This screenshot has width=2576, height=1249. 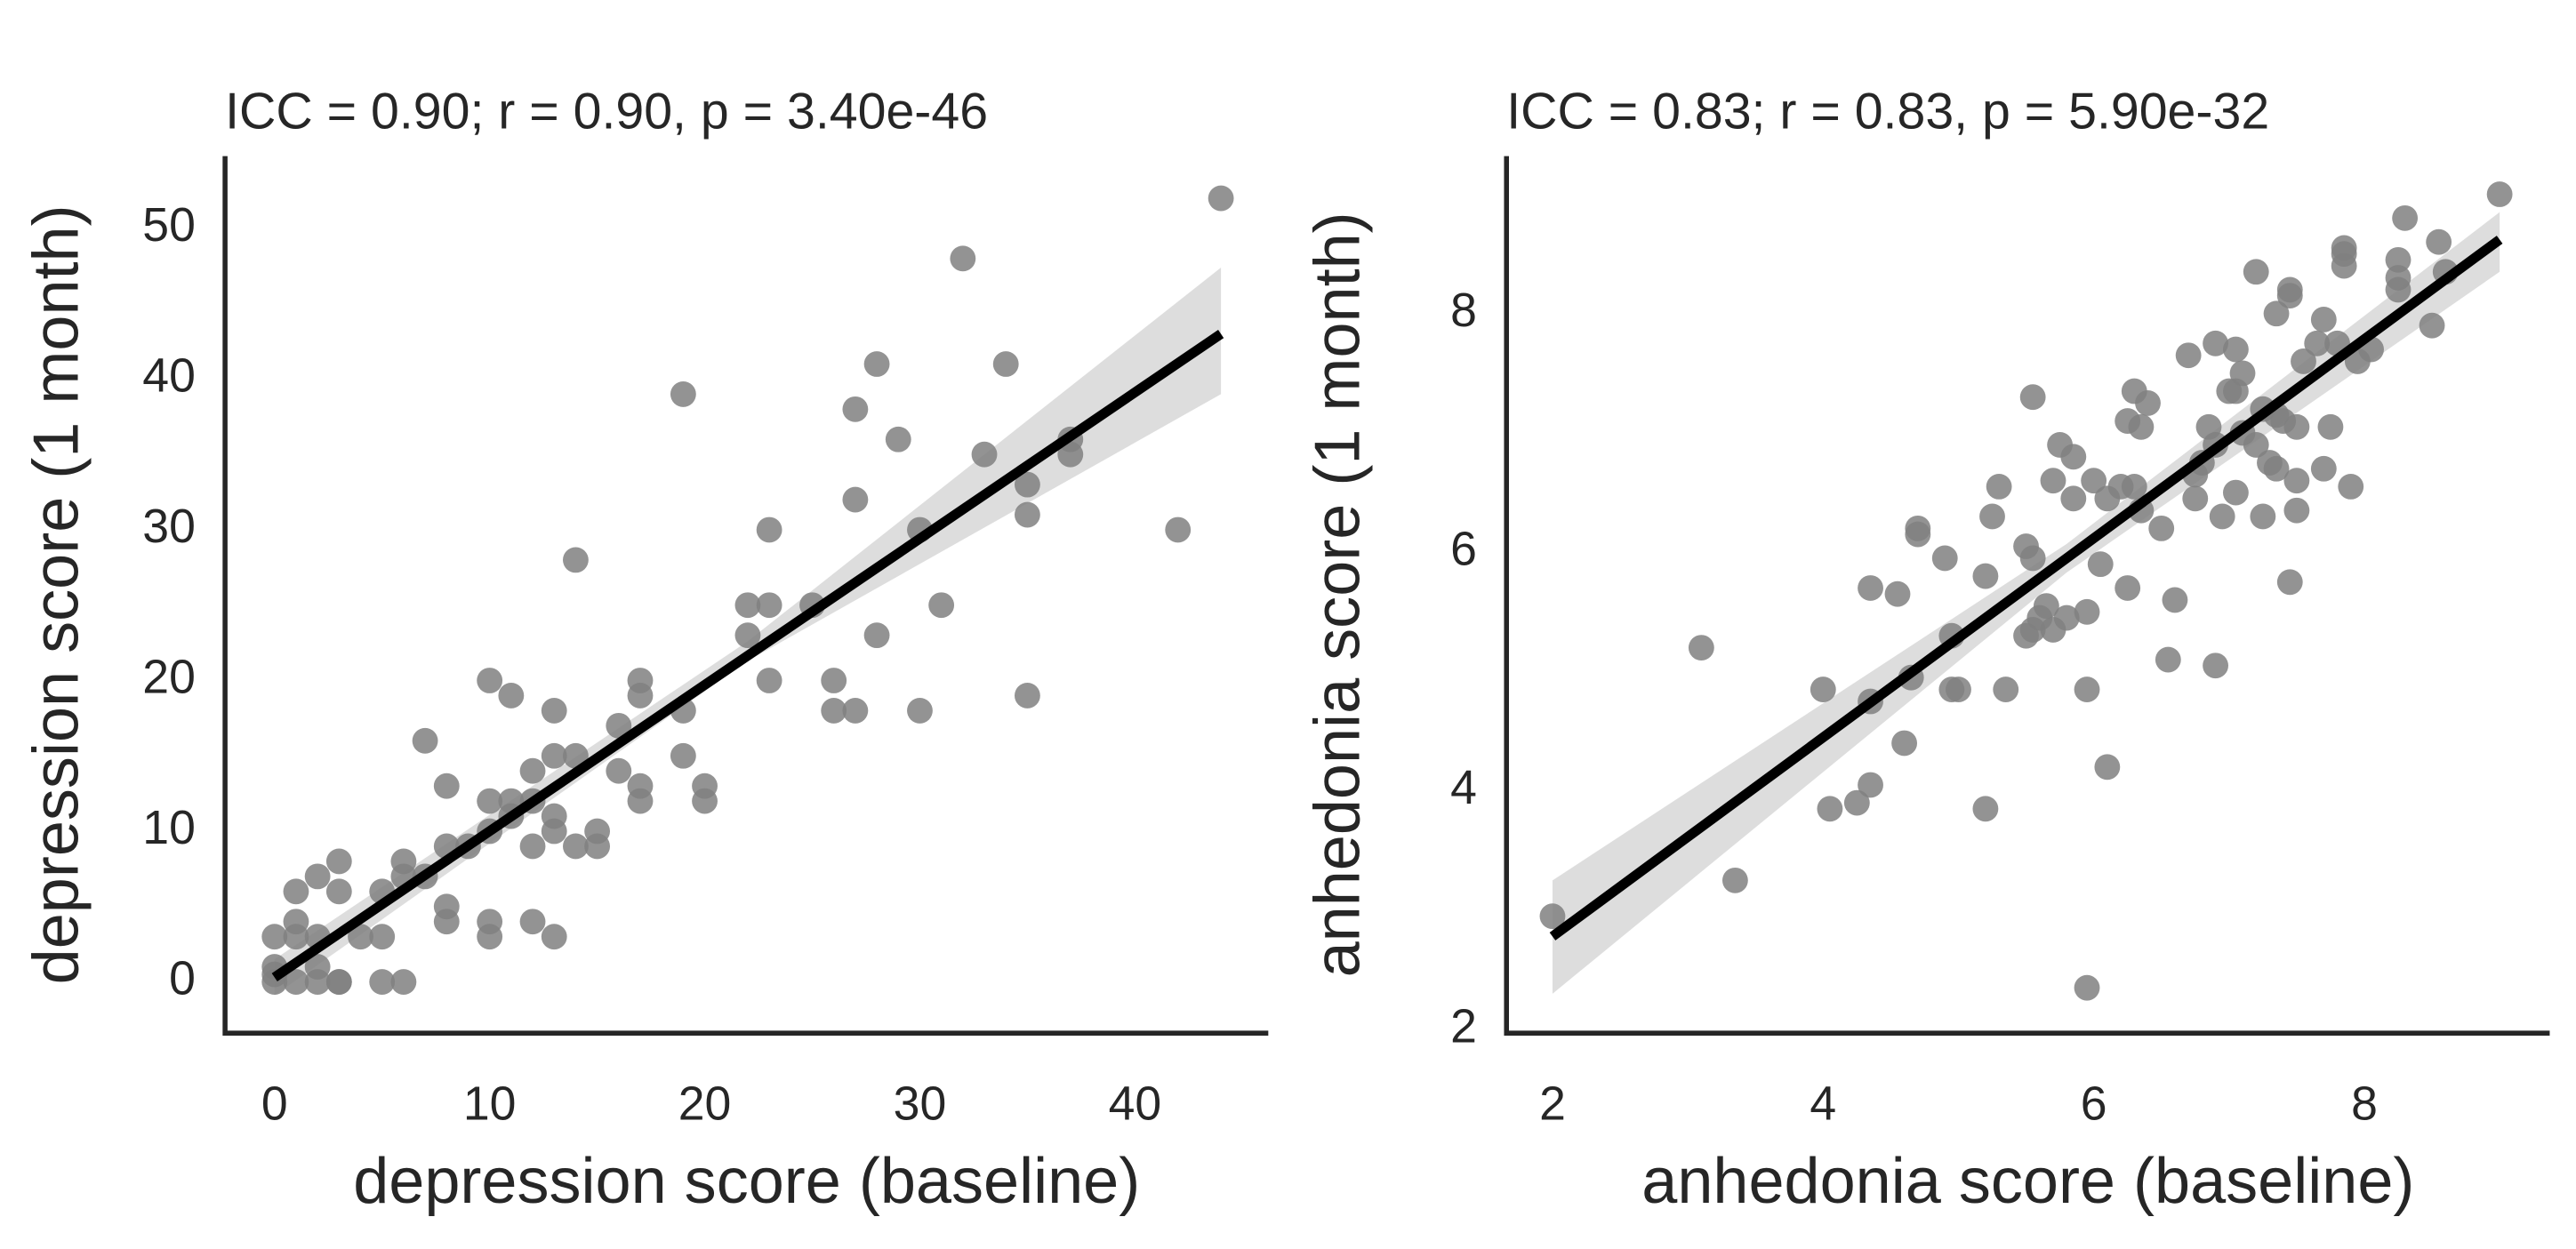 What do you see at coordinates (1823, 1103) in the screenshot?
I see `x-tick-label: 4` at bounding box center [1823, 1103].